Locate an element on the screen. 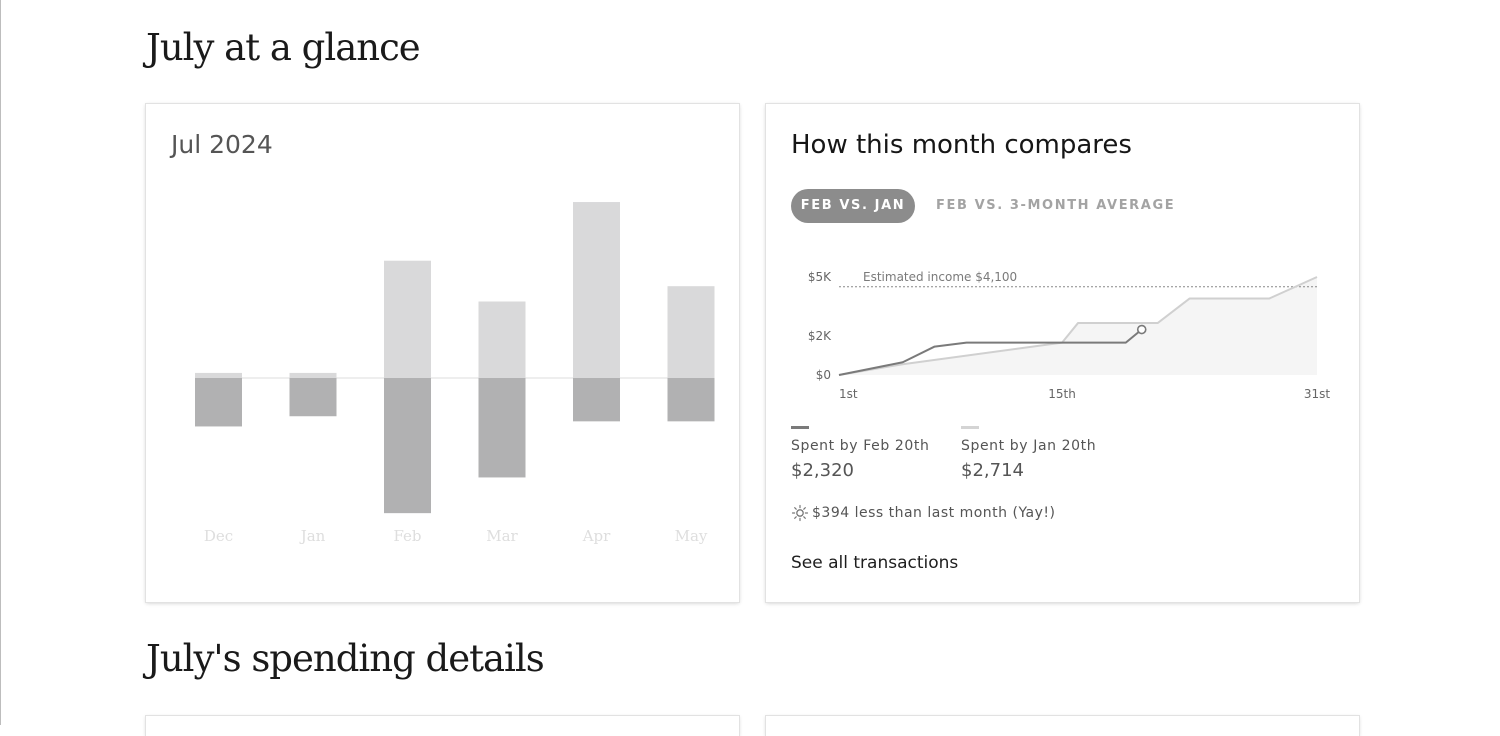 The image size is (1500, 736). compare-card-title: How this month compares is located at coordinates (961, 145).